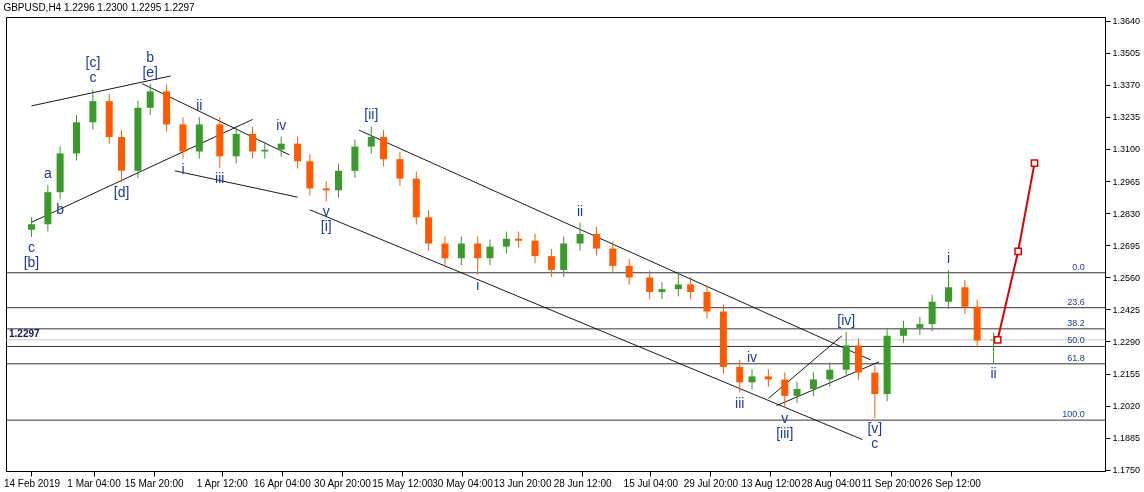 Image resolution: width=1144 pixels, height=492 pixels. What do you see at coordinates (283, 483) in the screenshot?
I see `x-tick-label: 16 Apr 04:00` at bounding box center [283, 483].